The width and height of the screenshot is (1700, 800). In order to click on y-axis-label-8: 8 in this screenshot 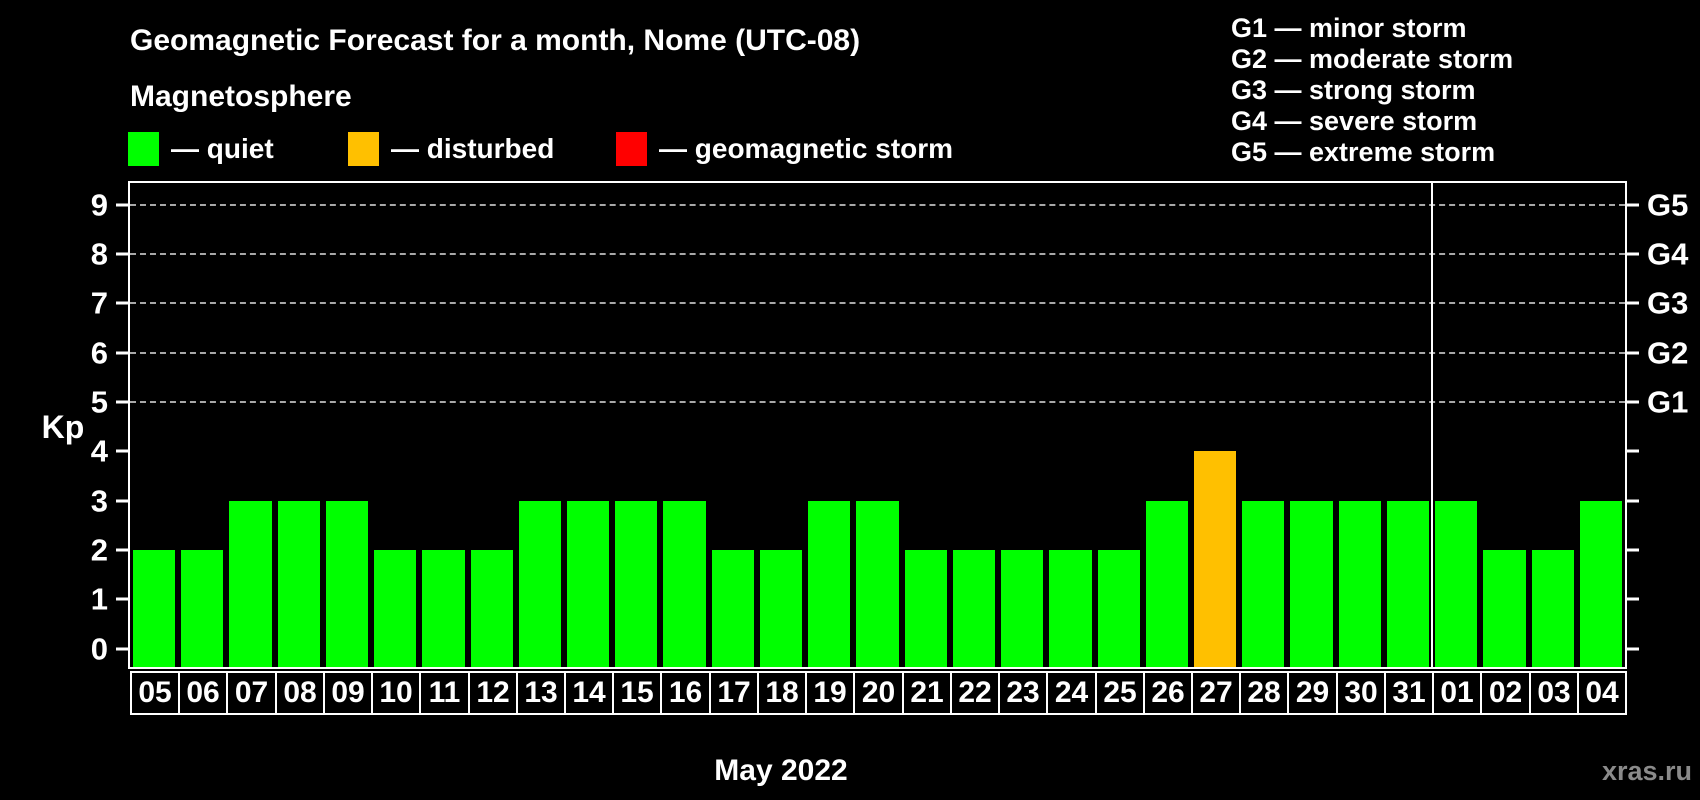, I will do `click(99, 254)`.